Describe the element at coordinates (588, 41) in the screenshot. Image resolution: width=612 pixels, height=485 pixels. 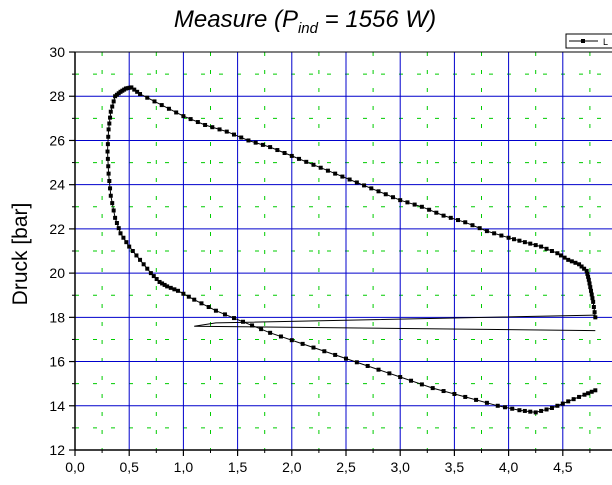
I see `legend: L` at that location.